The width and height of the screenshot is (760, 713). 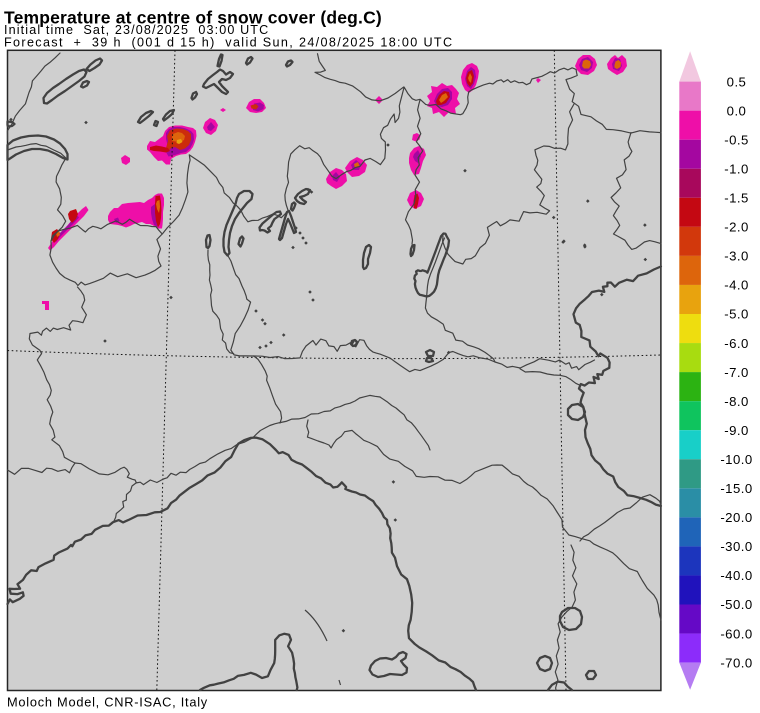 What do you see at coordinates (736, 256) in the screenshot?
I see `svg-text: -3.0` at bounding box center [736, 256].